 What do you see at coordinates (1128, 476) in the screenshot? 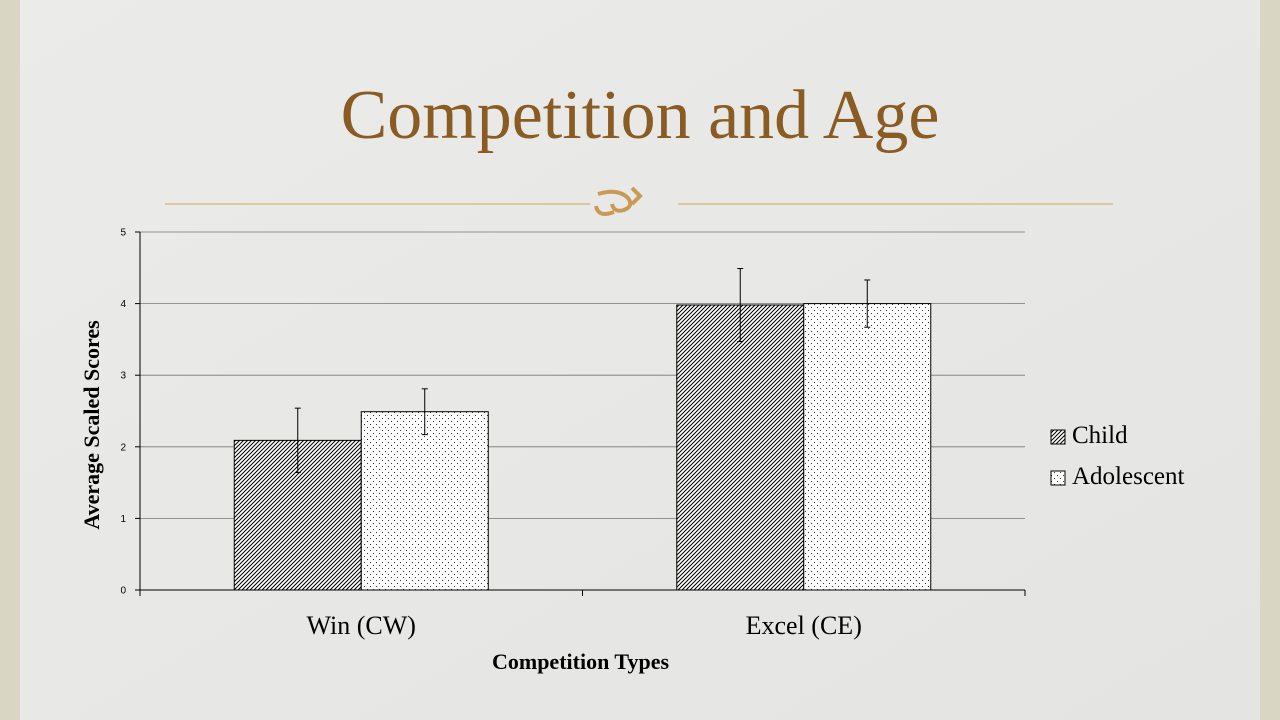
I see `legend-label: Adolescent` at bounding box center [1128, 476].